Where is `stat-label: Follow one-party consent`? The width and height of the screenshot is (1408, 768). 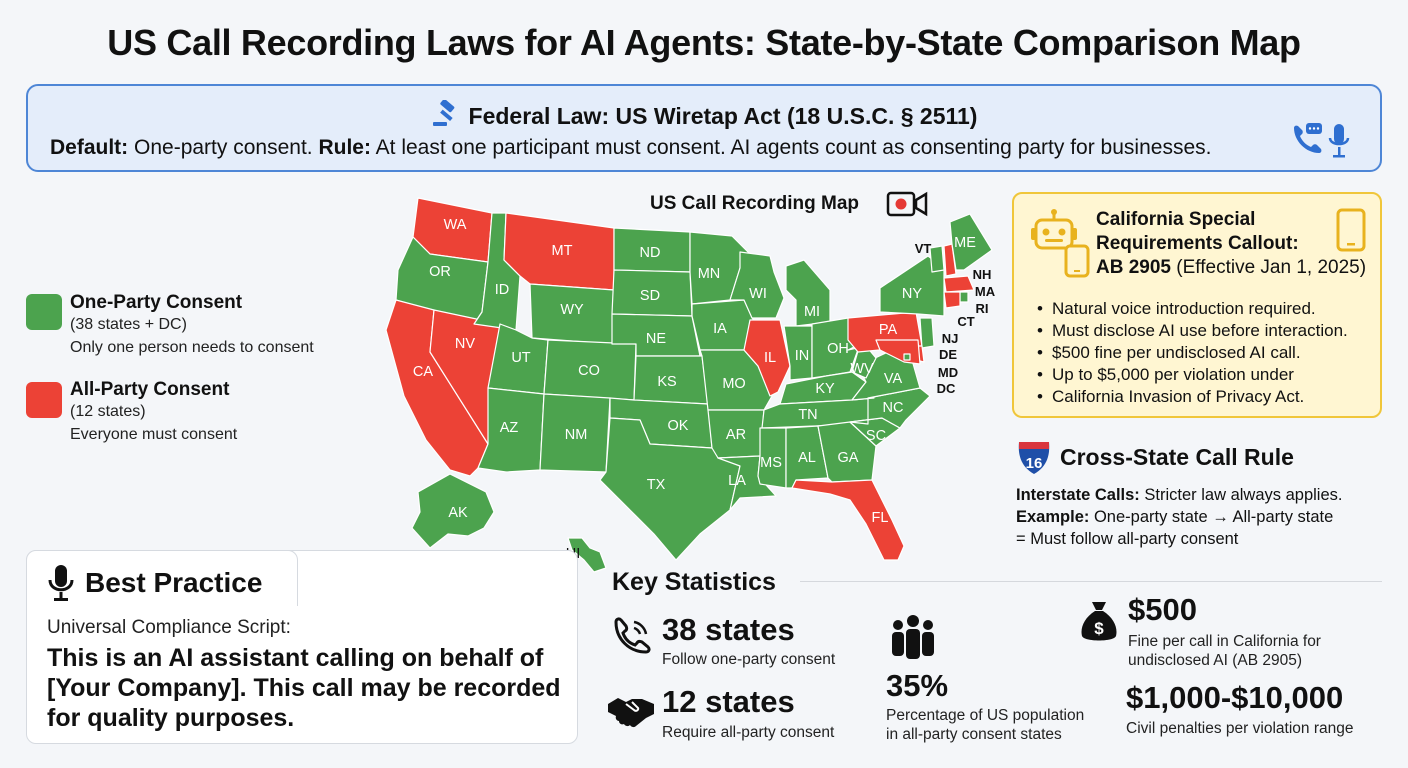
stat-label: Follow one-party consent is located at coordinates (749, 659).